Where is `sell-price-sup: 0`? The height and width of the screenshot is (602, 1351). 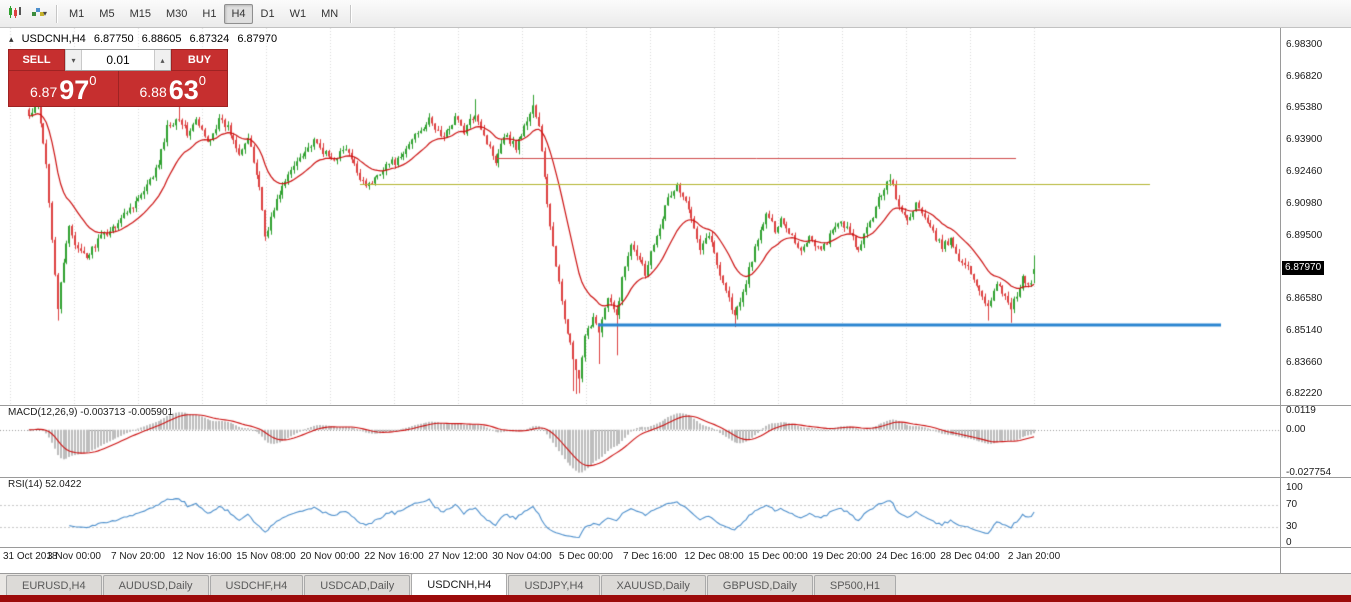
sell-price-sup: 0 is located at coordinates (93, 80).